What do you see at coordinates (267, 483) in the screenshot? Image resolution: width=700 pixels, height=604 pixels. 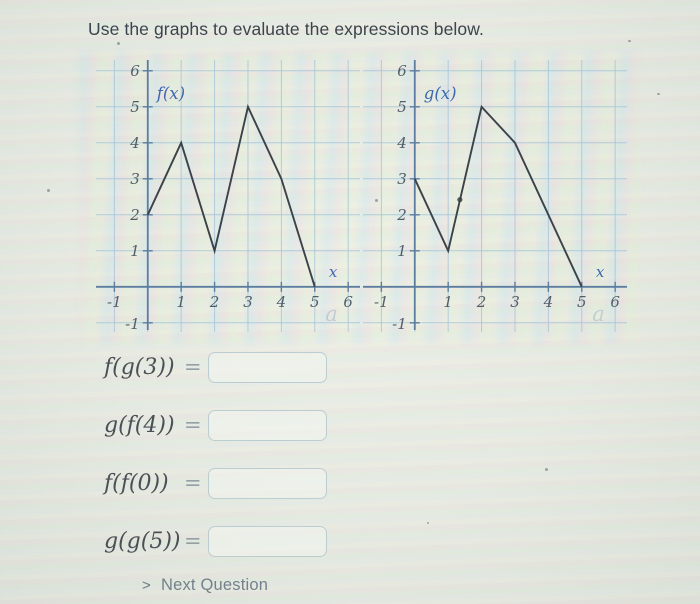 I see `answer-input-ff0` at bounding box center [267, 483].